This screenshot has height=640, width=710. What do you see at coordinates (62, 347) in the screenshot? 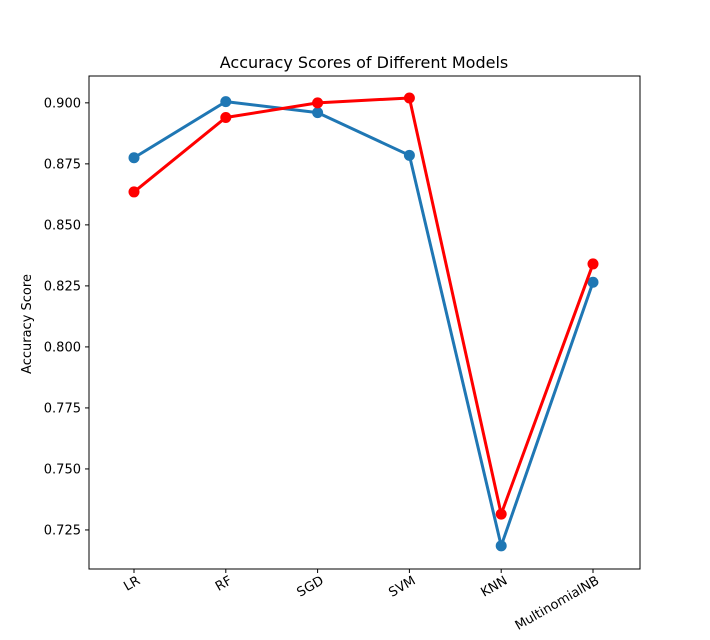
I see `y-tick-label: 0.800` at bounding box center [62, 347].